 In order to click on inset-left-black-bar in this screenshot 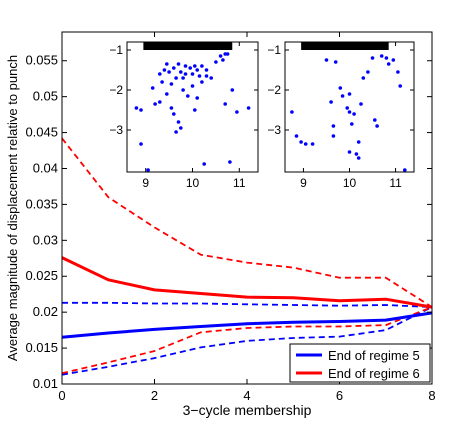, I will do `click(188, 46)`.